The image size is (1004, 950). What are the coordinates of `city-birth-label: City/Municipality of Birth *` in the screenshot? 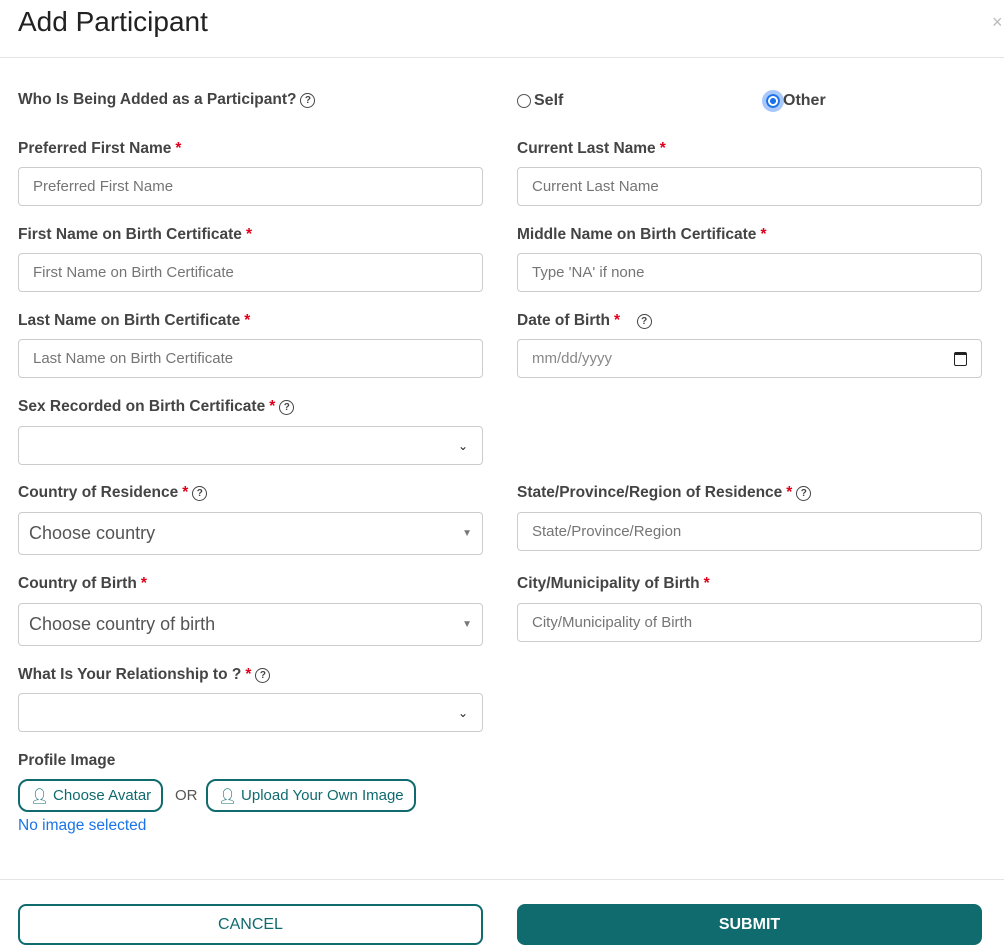 It's located at (613, 584).